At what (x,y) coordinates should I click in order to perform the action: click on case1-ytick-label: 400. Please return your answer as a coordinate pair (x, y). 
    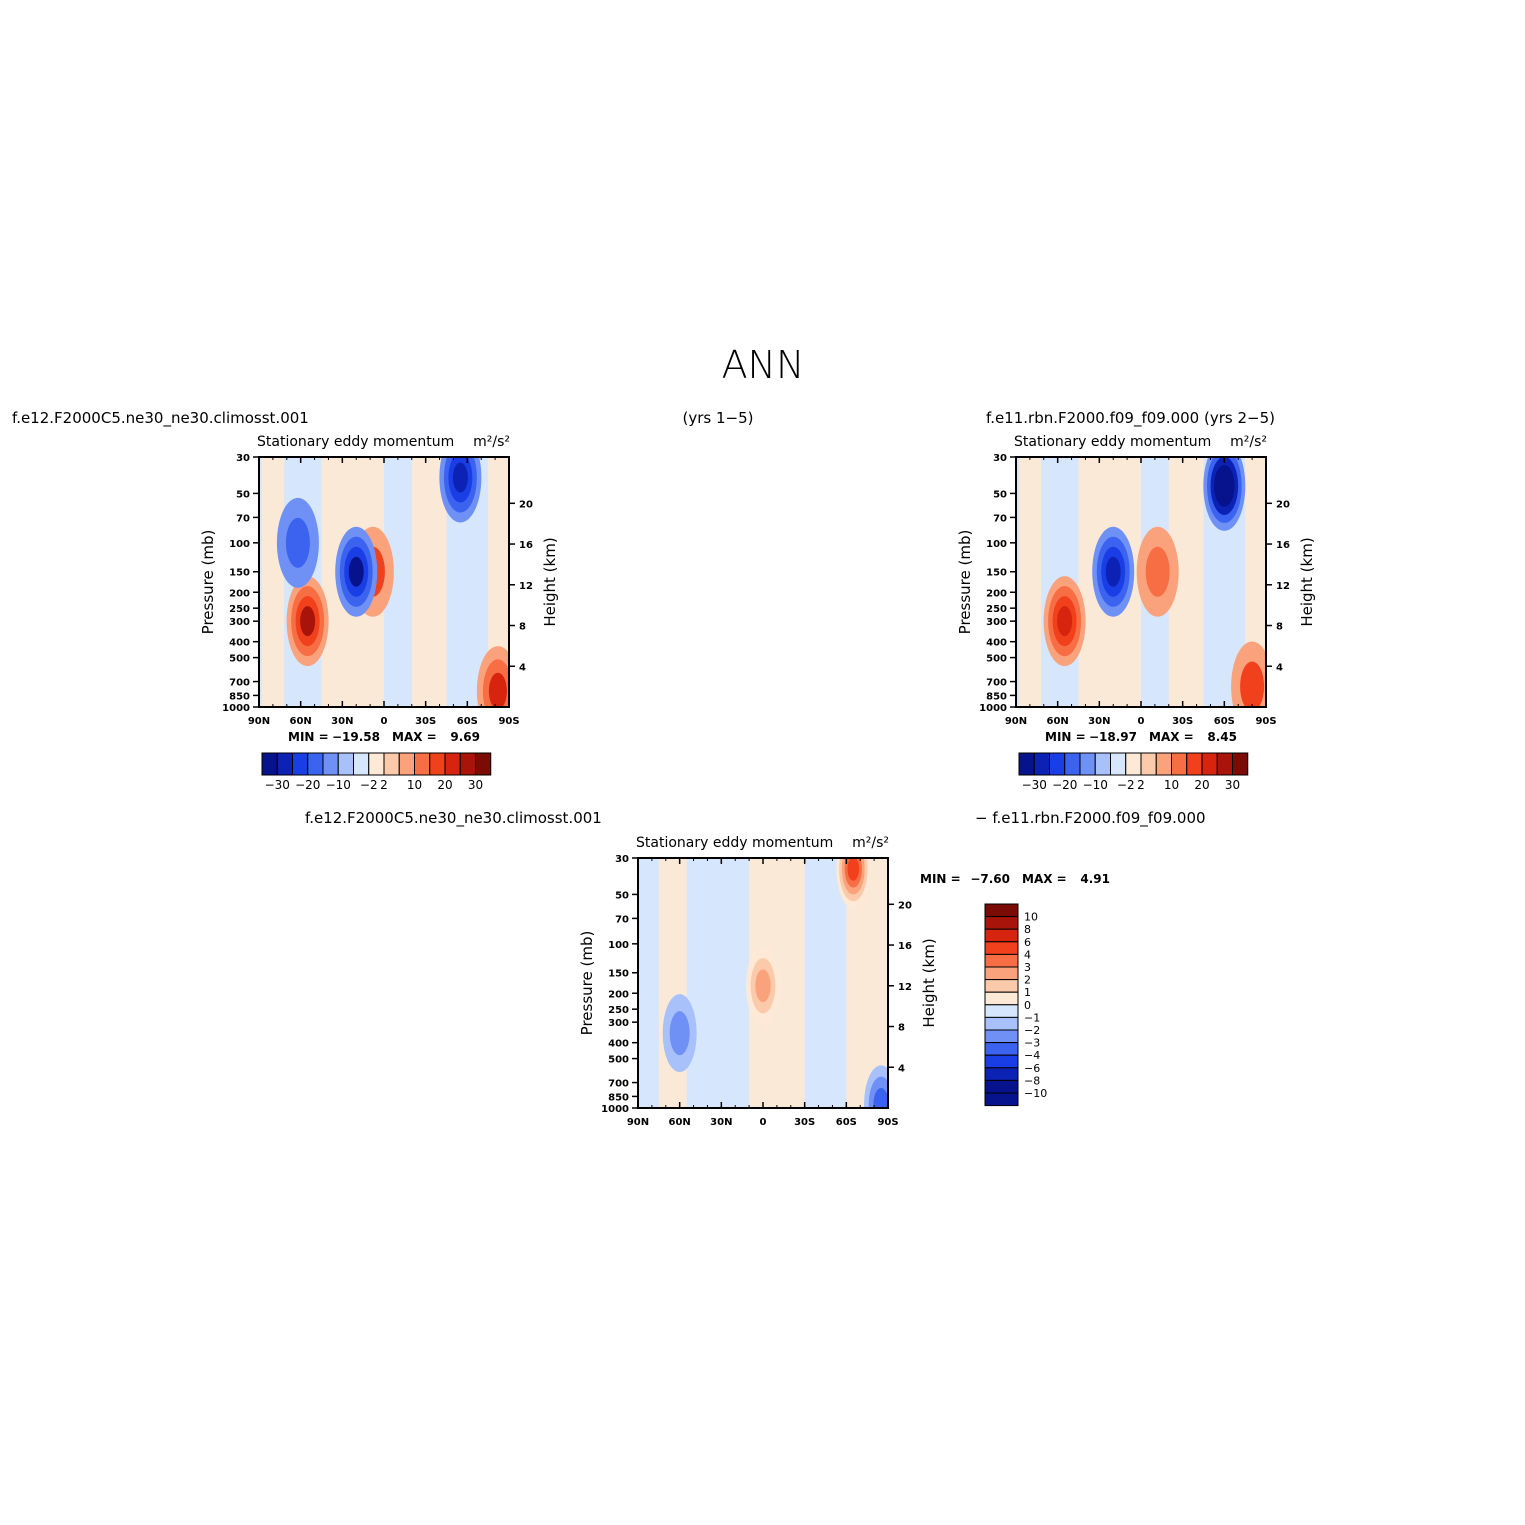
    Looking at the image, I should click on (239, 643).